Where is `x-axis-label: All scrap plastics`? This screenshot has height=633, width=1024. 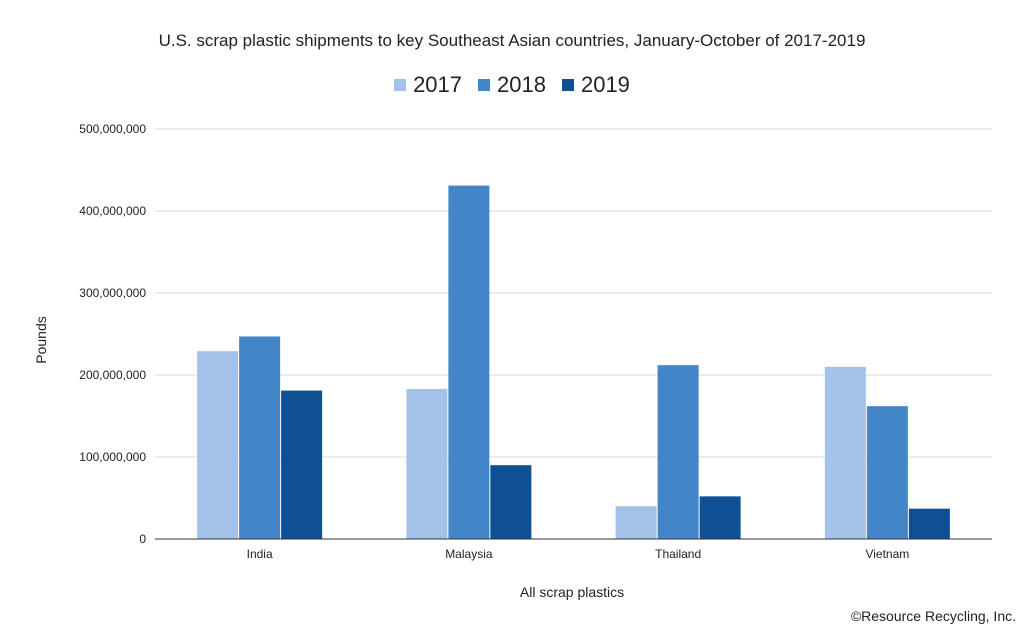
x-axis-label: All scrap plastics is located at coordinates (572, 592).